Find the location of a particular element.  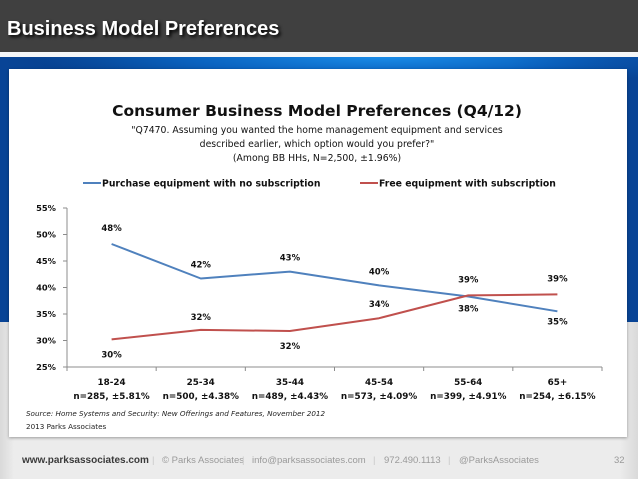

y-axis-tick-labels: 25% 30% 35% 40% 45% 50% 55% is located at coordinates (46, 287).